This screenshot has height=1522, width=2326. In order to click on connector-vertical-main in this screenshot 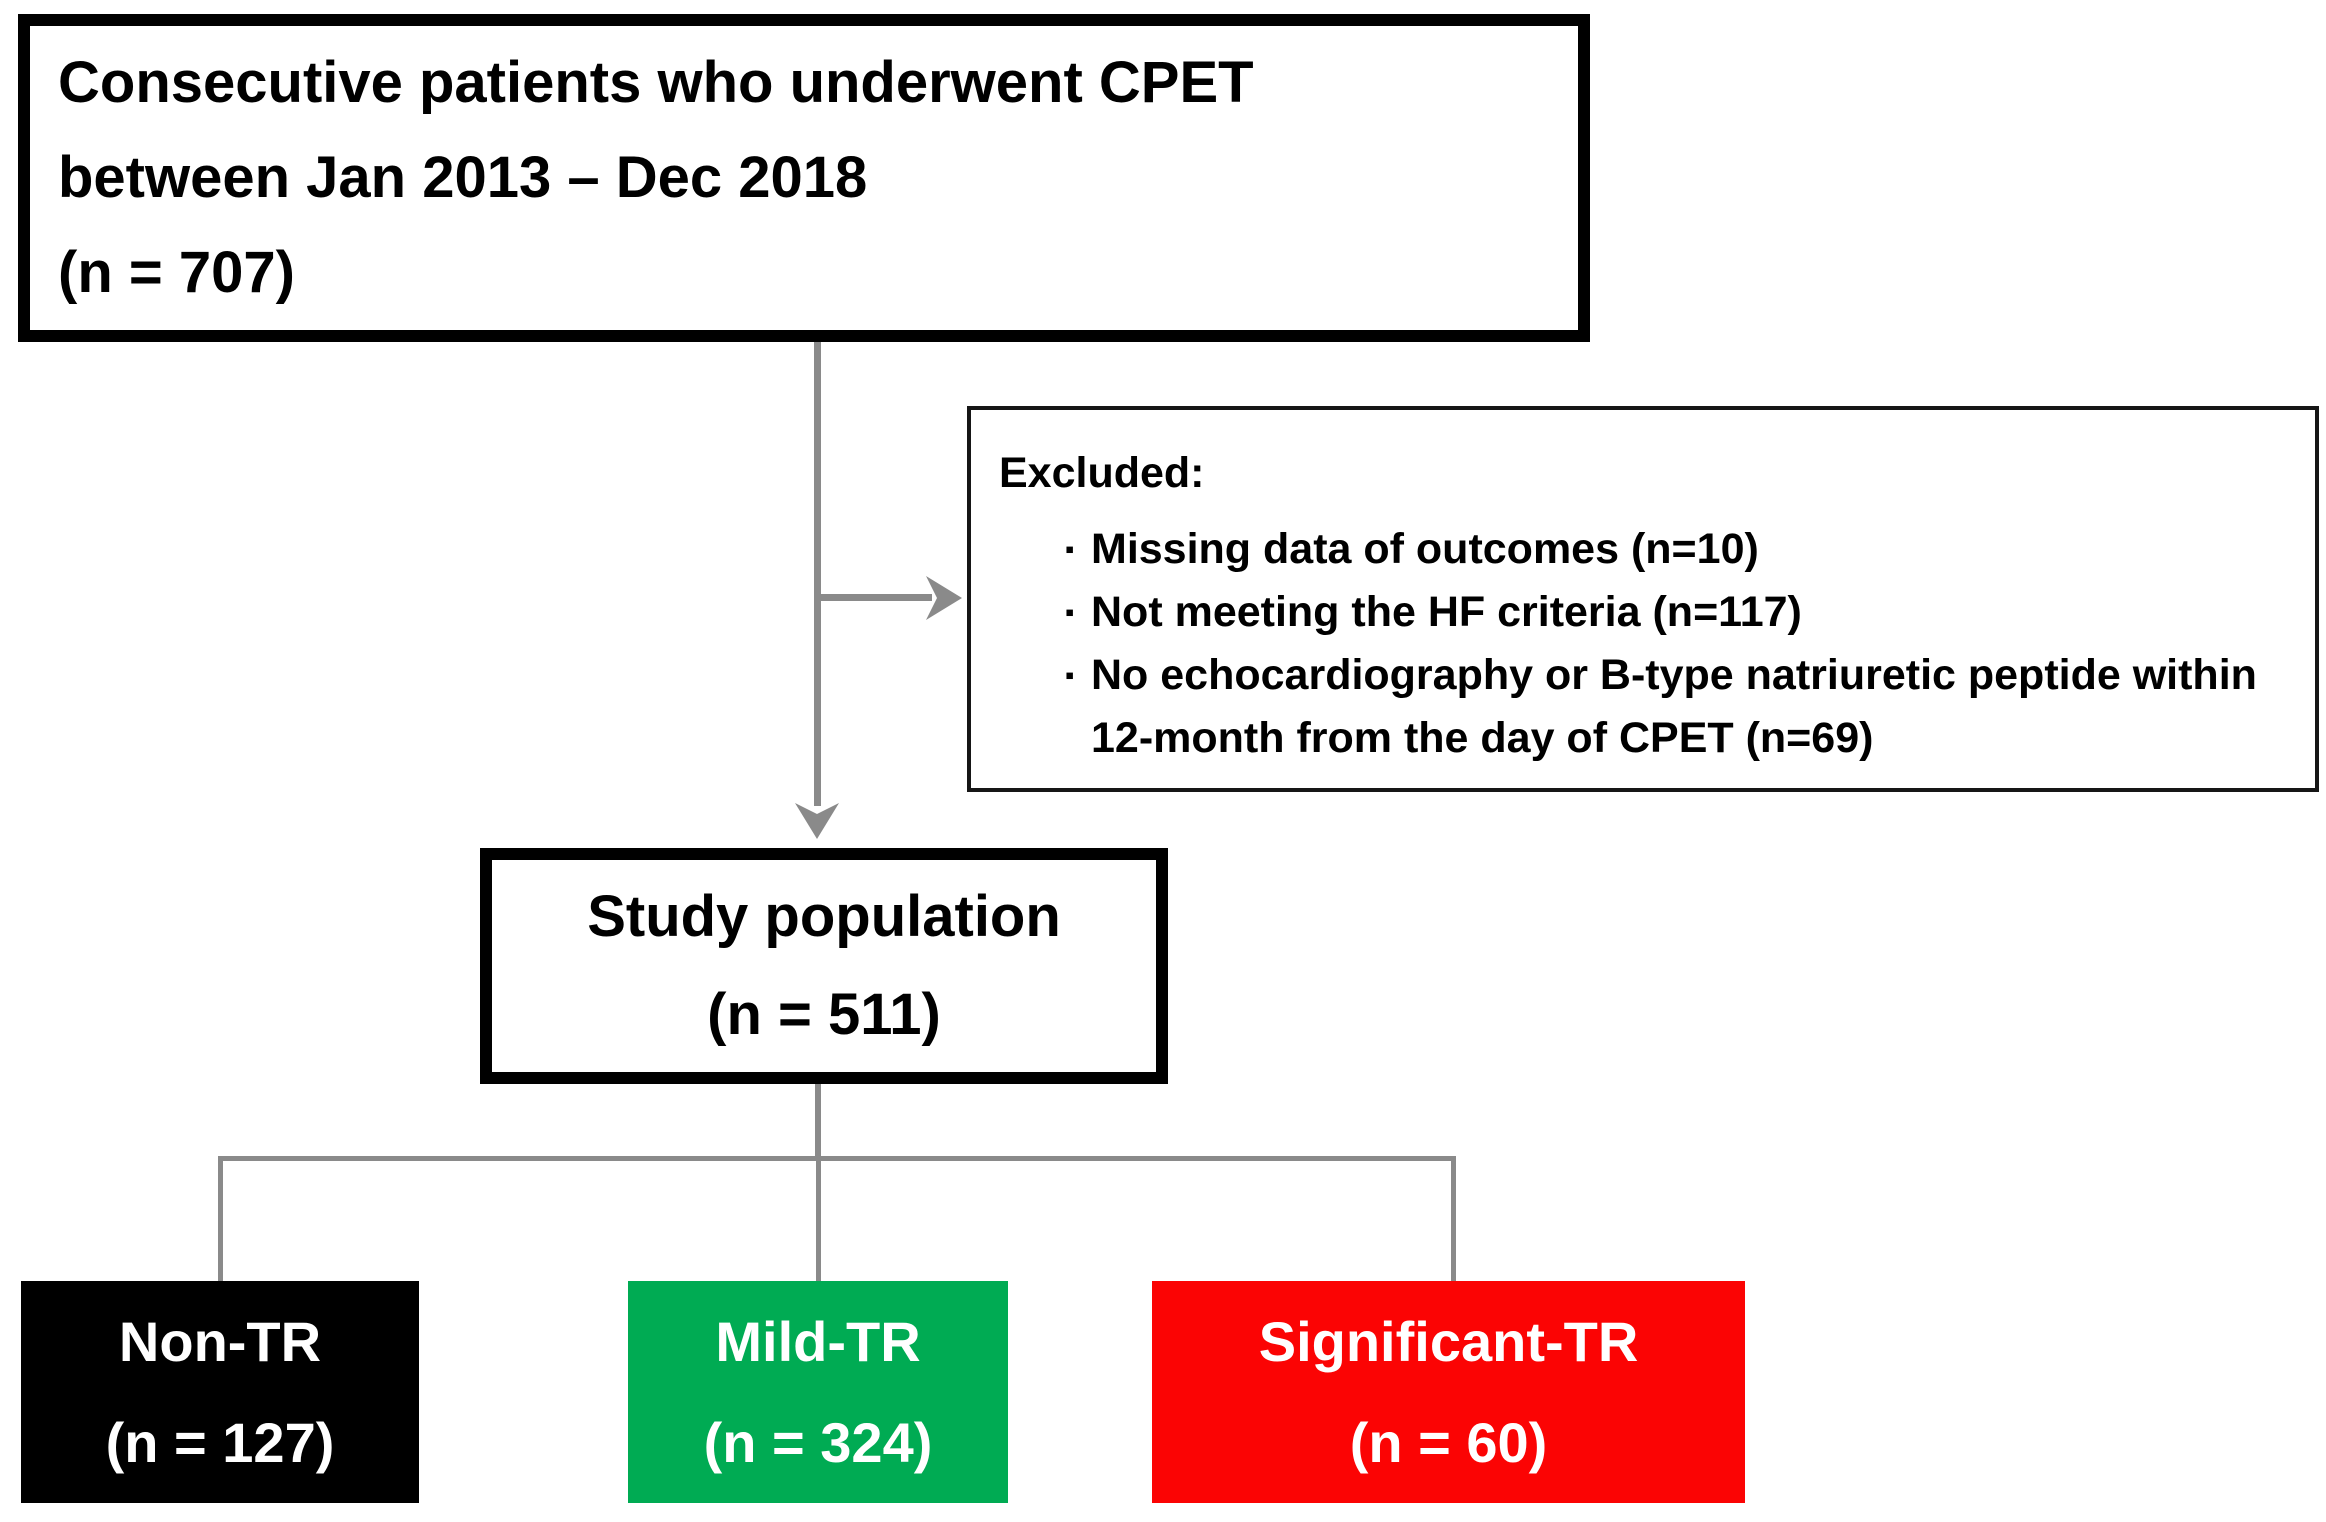, I will do `click(817, 574)`.